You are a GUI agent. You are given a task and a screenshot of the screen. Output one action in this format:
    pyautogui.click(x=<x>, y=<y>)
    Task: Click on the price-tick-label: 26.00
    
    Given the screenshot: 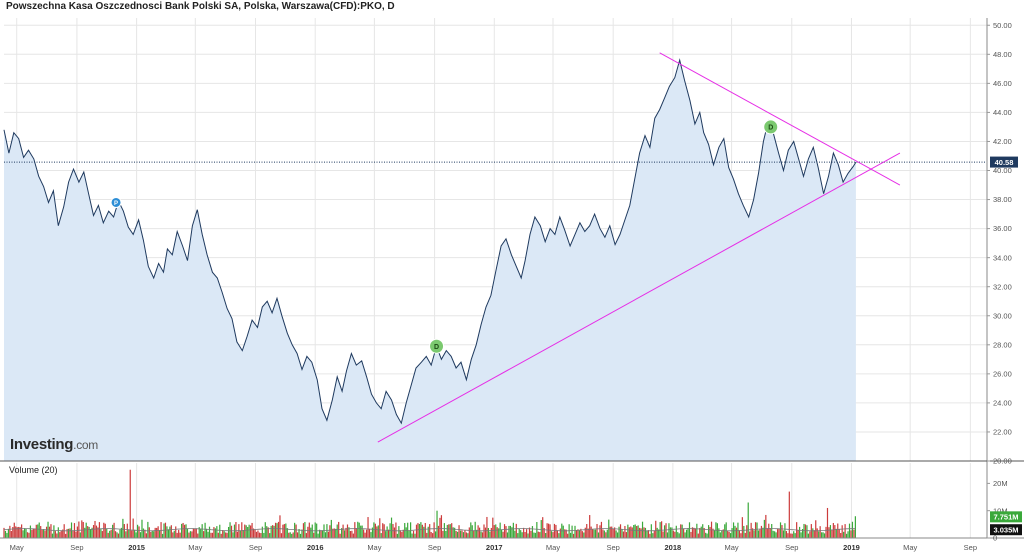 What is the action you would take?
    pyautogui.click(x=1002, y=373)
    